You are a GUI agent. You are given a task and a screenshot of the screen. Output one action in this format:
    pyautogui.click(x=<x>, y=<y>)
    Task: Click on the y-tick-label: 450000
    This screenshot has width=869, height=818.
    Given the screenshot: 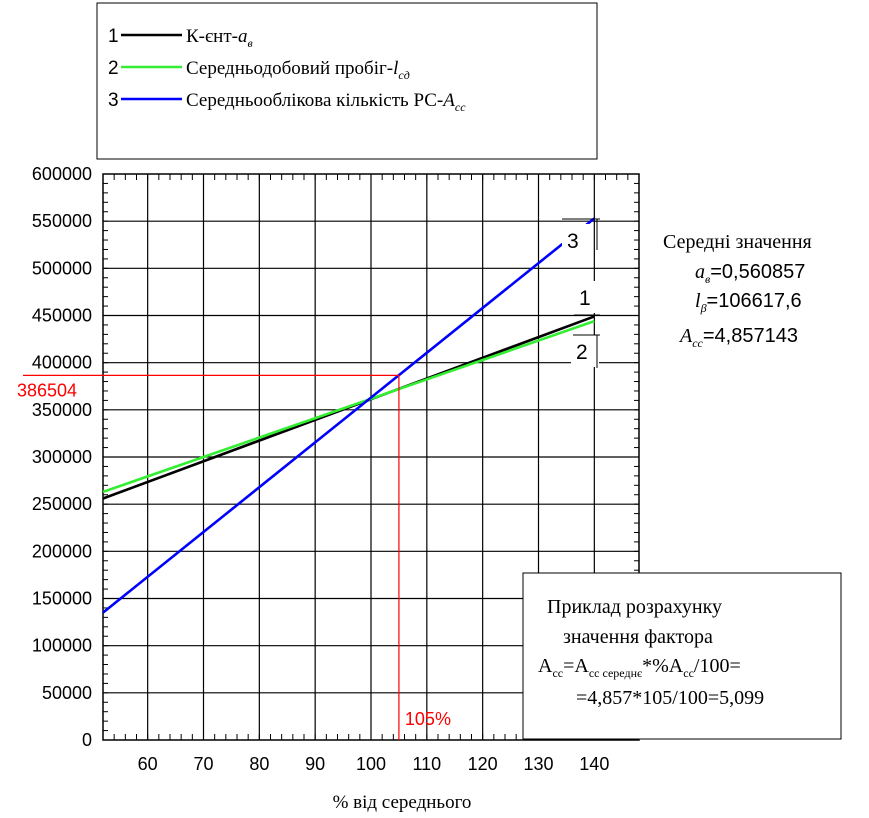 What is the action you would take?
    pyautogui.click(x=62, y=316)
    